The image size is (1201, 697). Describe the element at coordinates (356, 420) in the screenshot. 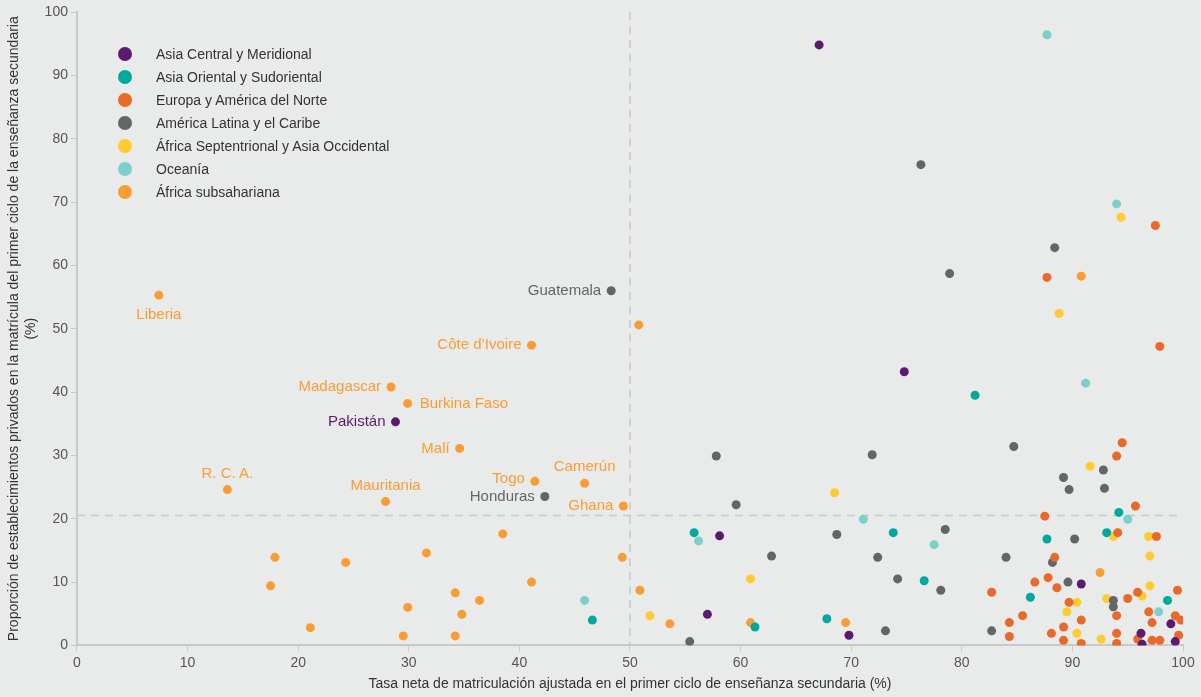

I see `annotation: Pakistán` at that location.